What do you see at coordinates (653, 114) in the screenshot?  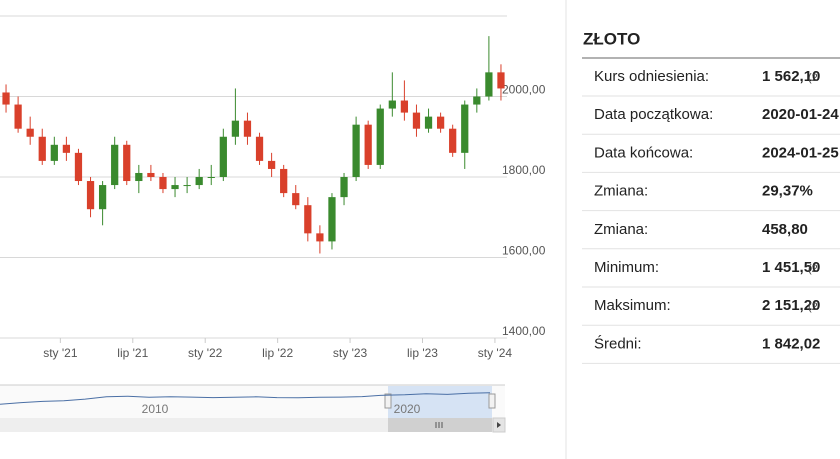 I see `row-label: Data początkowa:` at bounding box center [653, 114].